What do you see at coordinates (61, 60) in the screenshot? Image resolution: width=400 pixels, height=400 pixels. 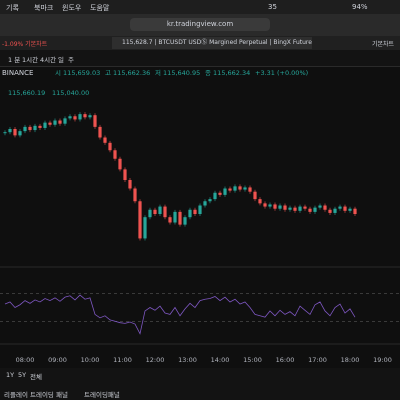 I see `interval: 일` at bounding box center [61, 60].